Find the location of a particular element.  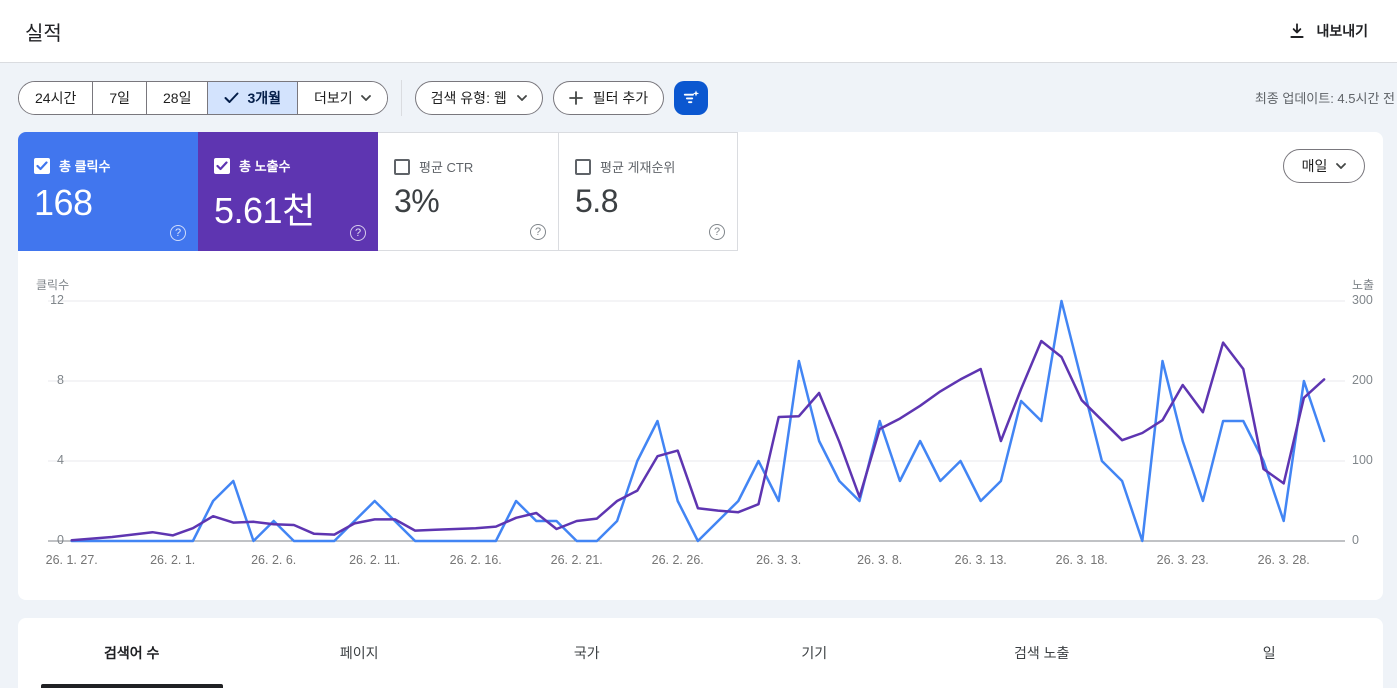

tab-label: 기기 is located at coordinates (814, 653).